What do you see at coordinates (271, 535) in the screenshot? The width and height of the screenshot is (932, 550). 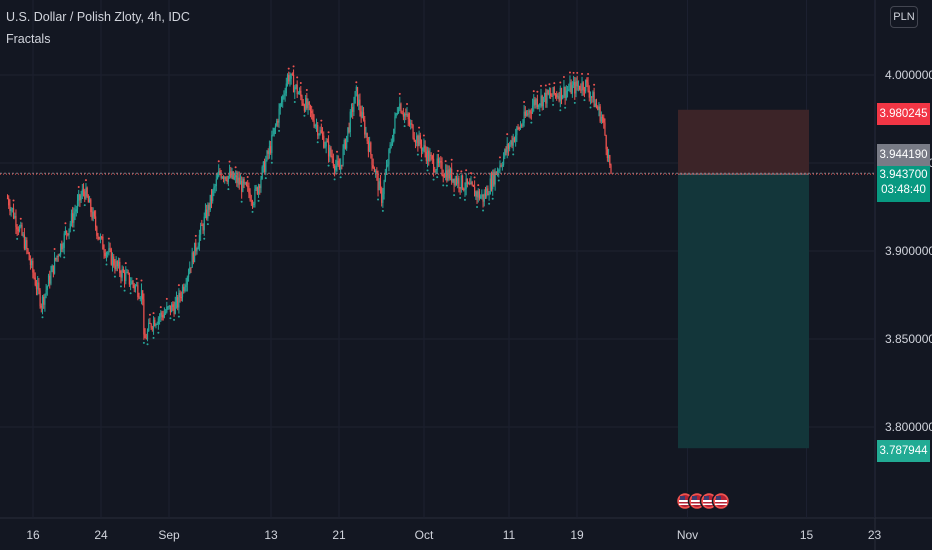 I see `time-tick-label: 13` at bounding box center [271, 535].